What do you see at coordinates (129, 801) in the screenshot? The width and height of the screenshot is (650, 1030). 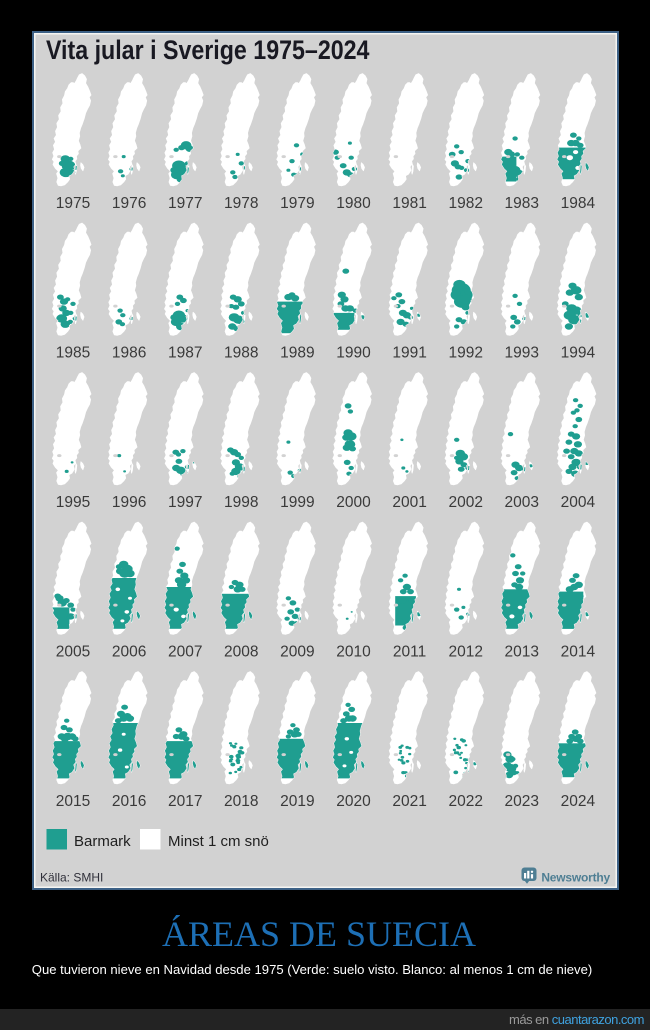 I see `svg-text: 2016` at bounding box center [129, 801].